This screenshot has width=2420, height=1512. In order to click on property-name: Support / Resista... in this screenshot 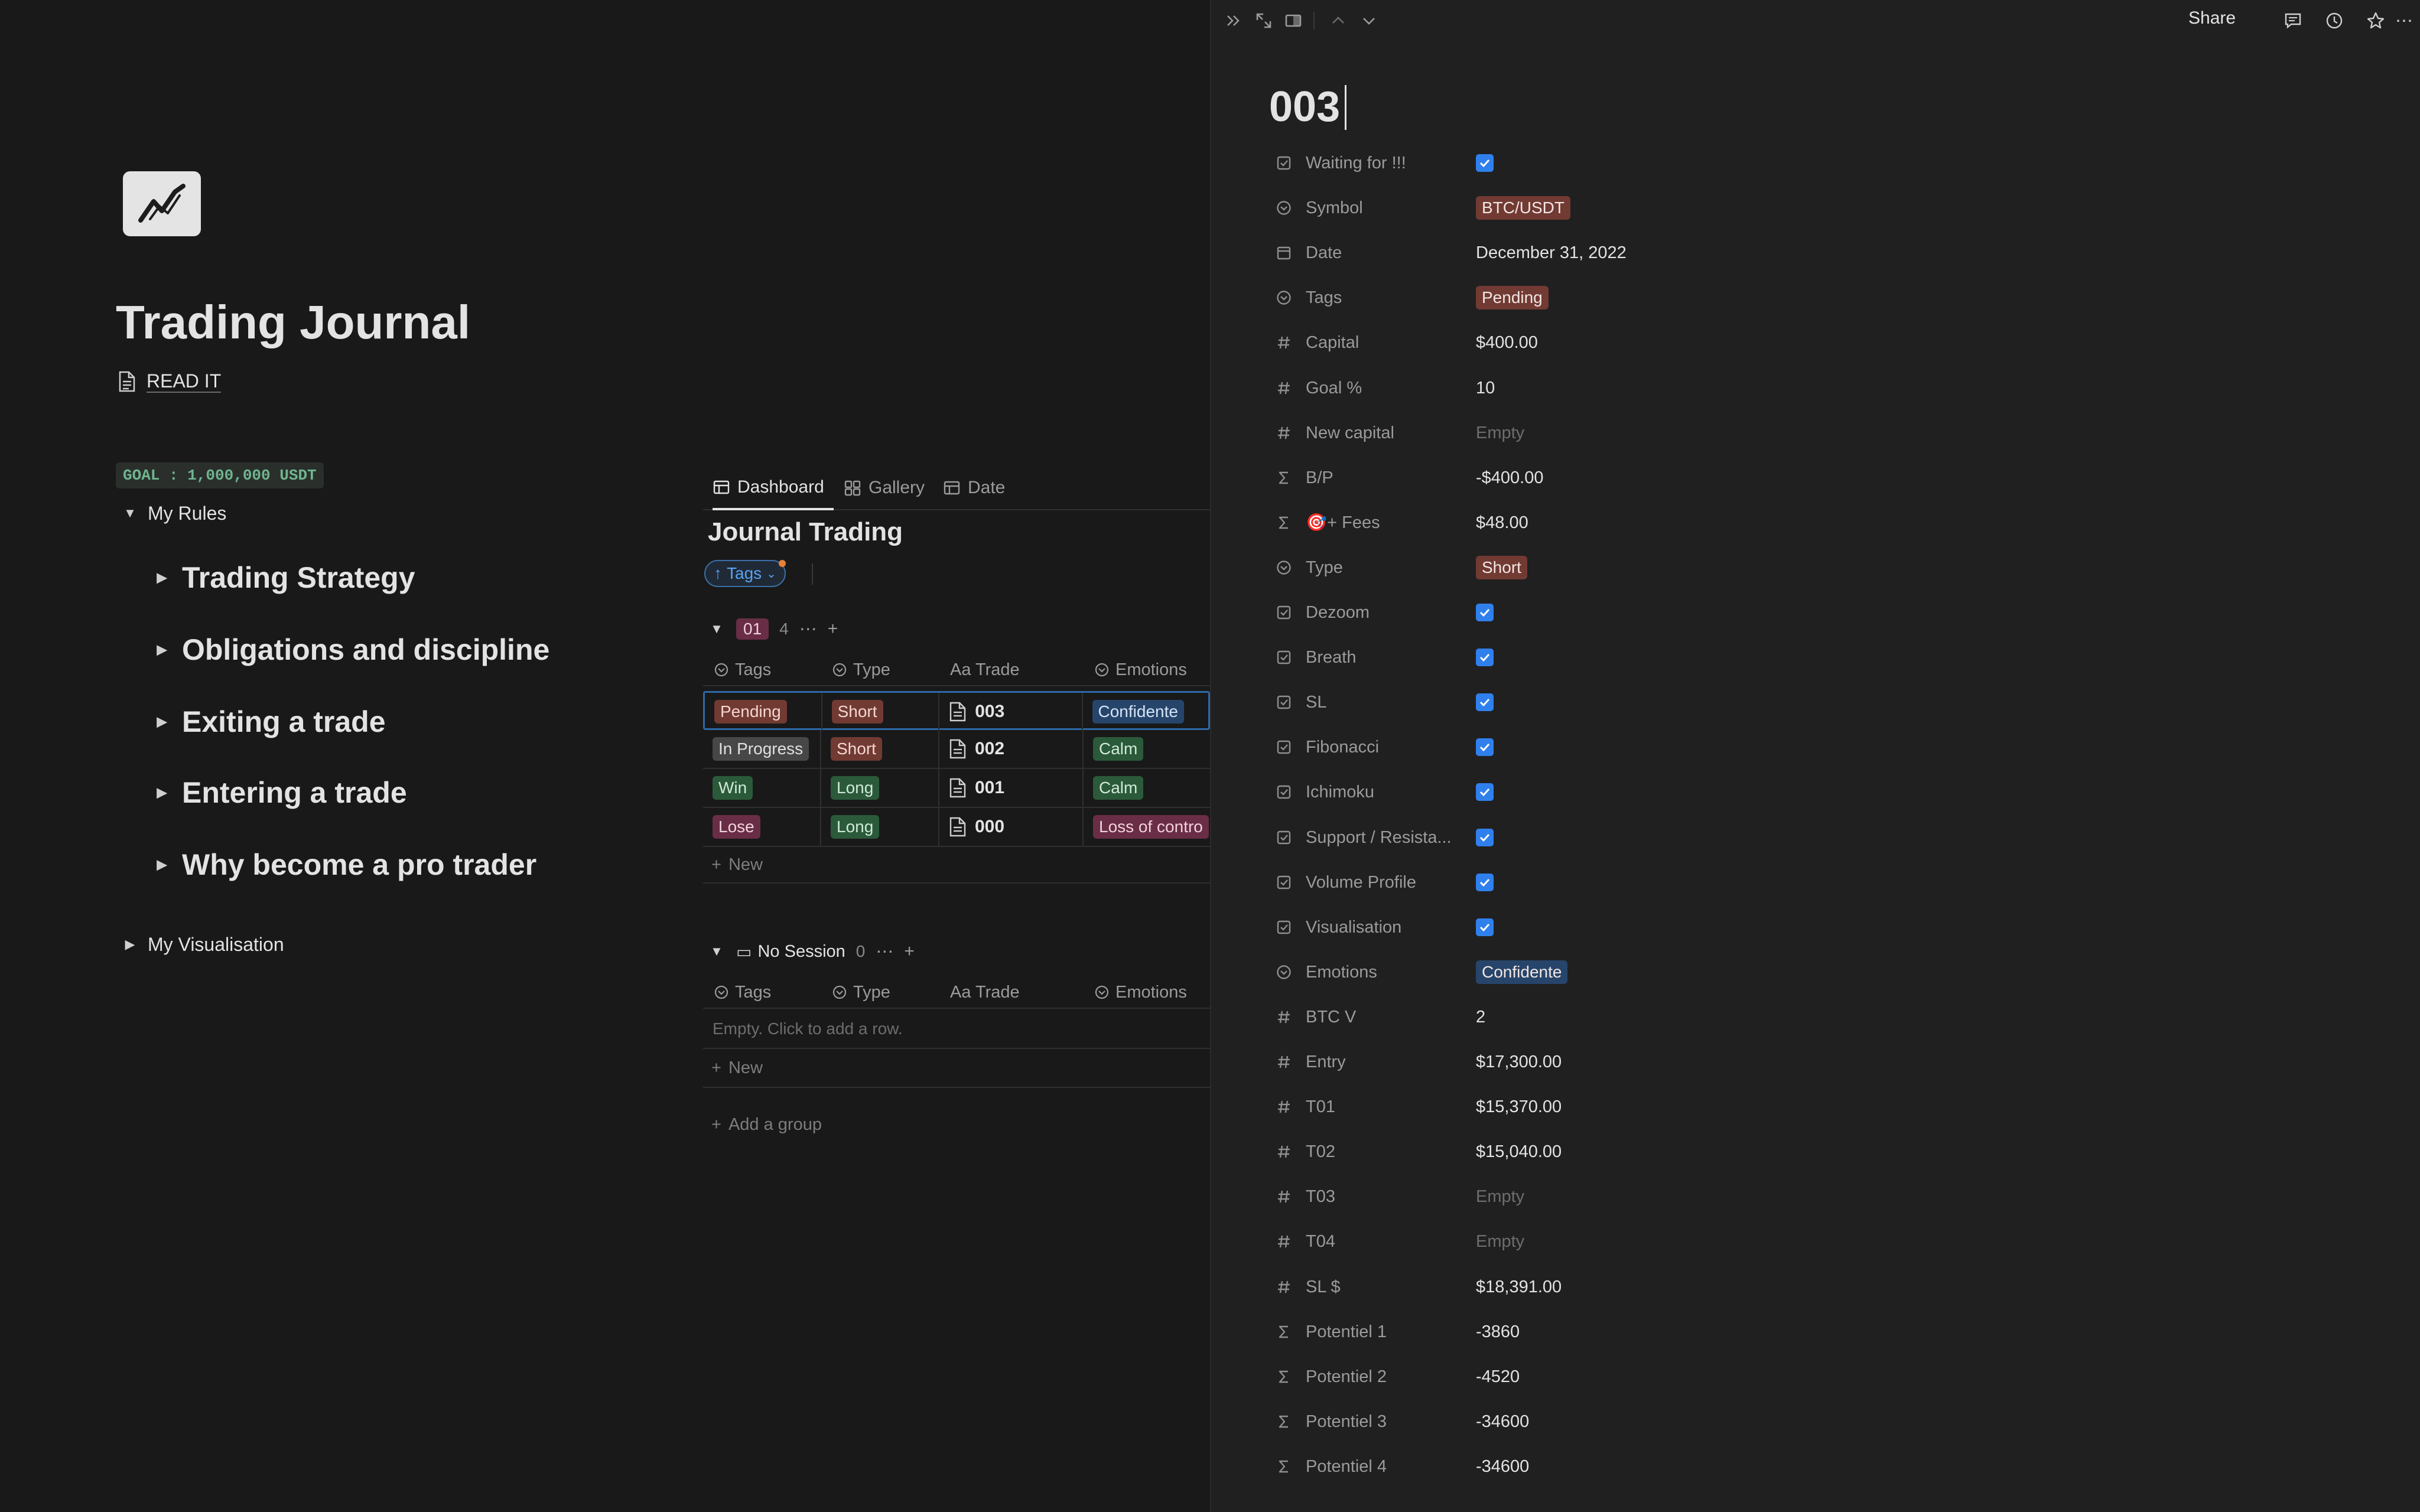, I will do `click(1379, 837)`.